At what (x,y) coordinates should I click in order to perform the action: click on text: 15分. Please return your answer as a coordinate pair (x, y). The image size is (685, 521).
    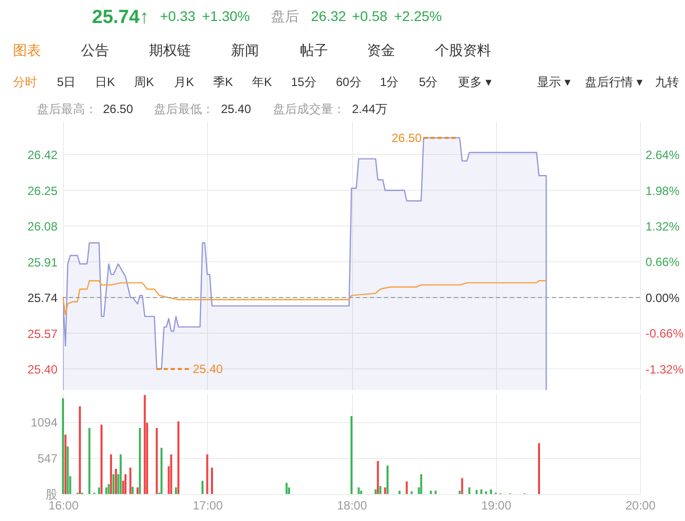
    Looking at the image, I should click on (303, 82).